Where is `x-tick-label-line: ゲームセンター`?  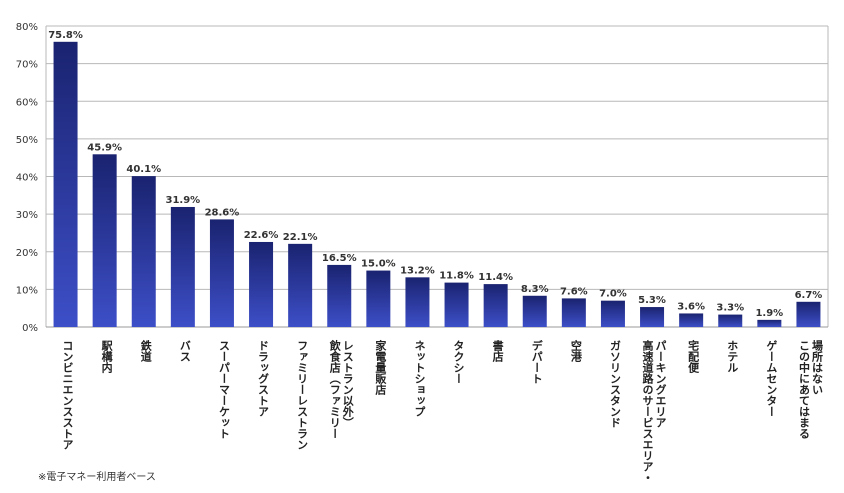
x-tick-label-line: ゲームセンター is located at coordinates (771, 378).